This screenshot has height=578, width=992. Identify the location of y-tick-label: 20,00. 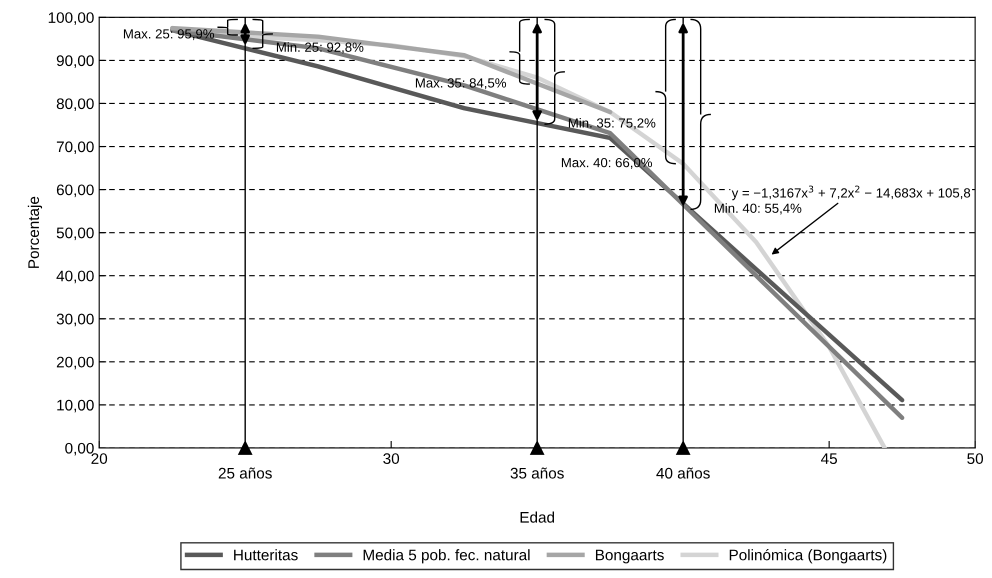
(75, 363).